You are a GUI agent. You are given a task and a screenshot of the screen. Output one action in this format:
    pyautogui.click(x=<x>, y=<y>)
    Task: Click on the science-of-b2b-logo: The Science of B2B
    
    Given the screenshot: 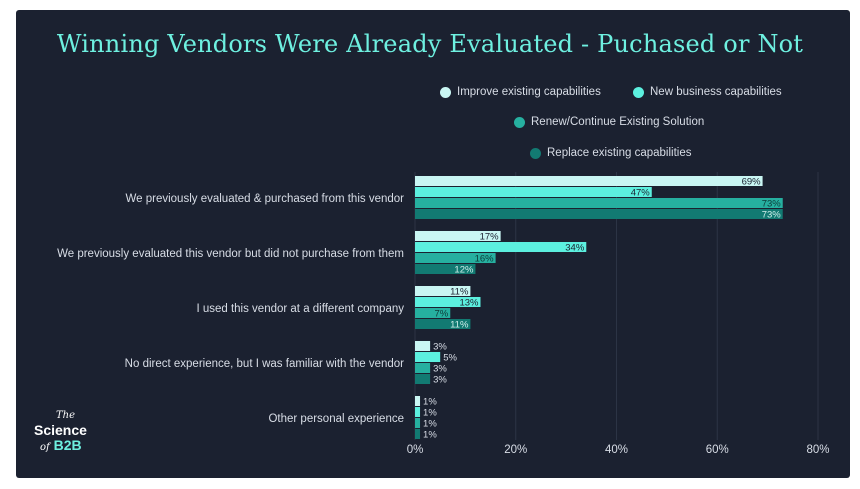 What is the action you would take?
    pyautogui.click(x=60, y=431)
    